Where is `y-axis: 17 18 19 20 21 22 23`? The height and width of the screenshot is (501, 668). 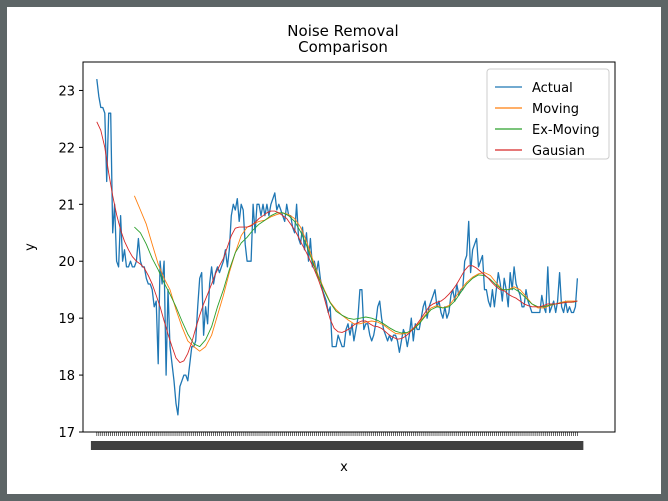 y-axis: 17 18 19 20 21 22 23 is located at coordinates (70, 262).